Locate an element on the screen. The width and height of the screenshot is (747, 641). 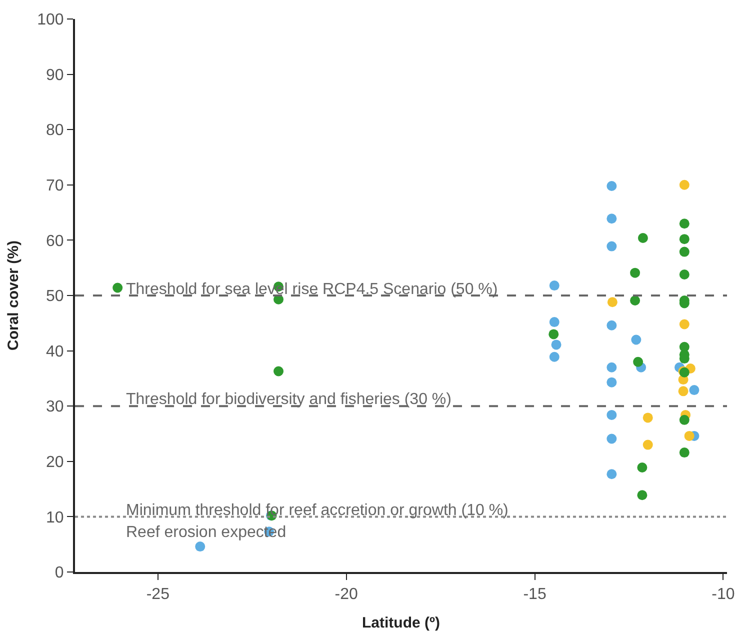
x-tick-label: -15 is located at coordinates (534, 595).